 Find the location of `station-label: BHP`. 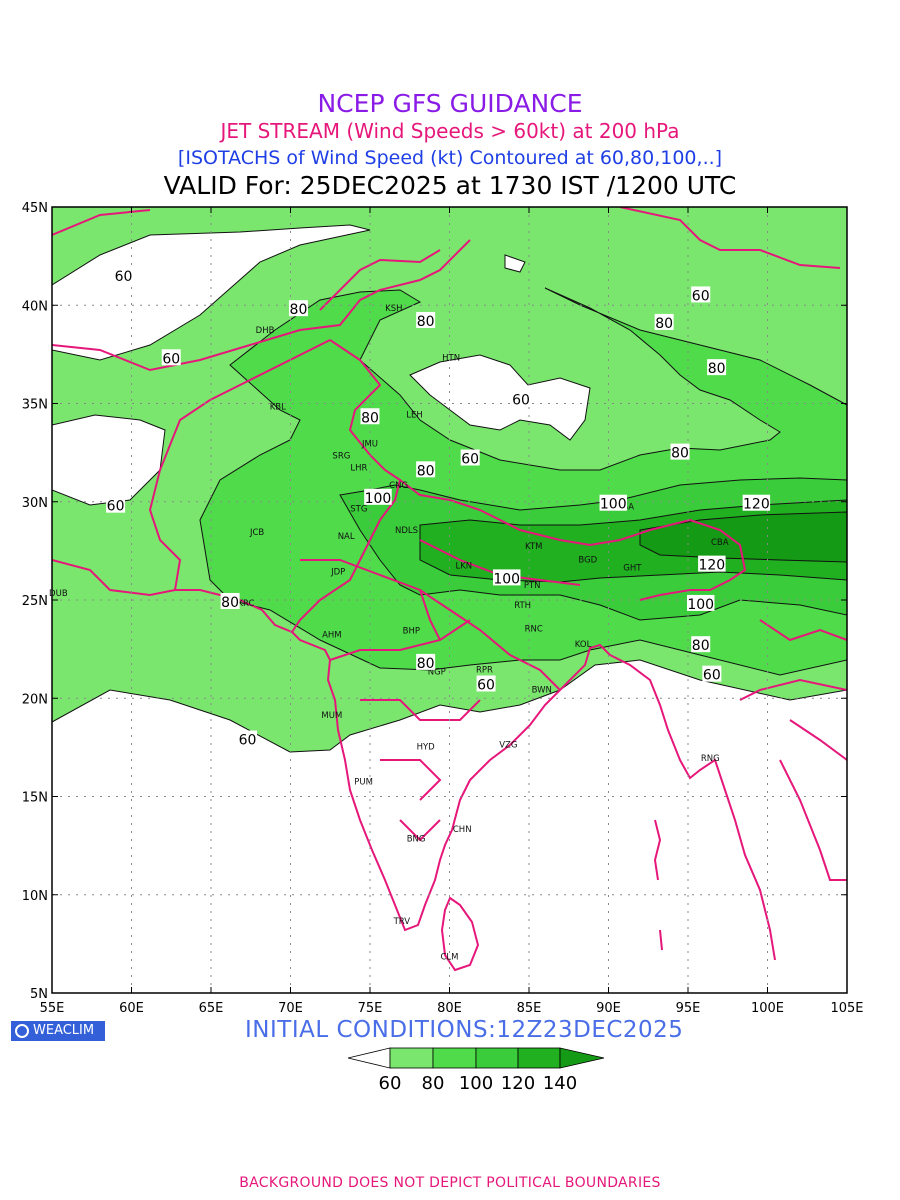

station-label: BHP is located at coordinates (411, 631).